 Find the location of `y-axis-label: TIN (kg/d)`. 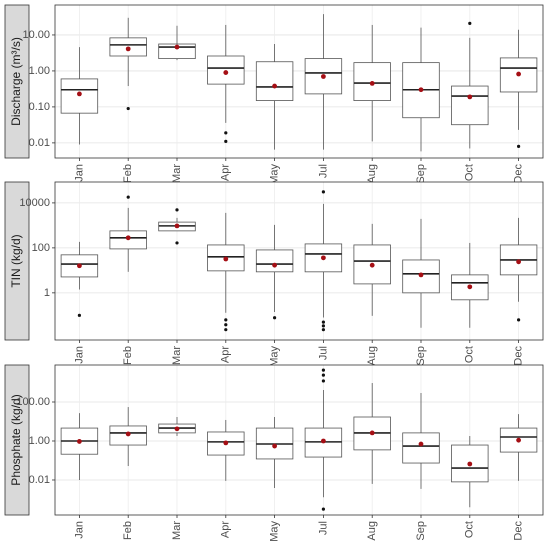

y-axis-label: TIN (kg/d) is located at coordinates (16, 260).